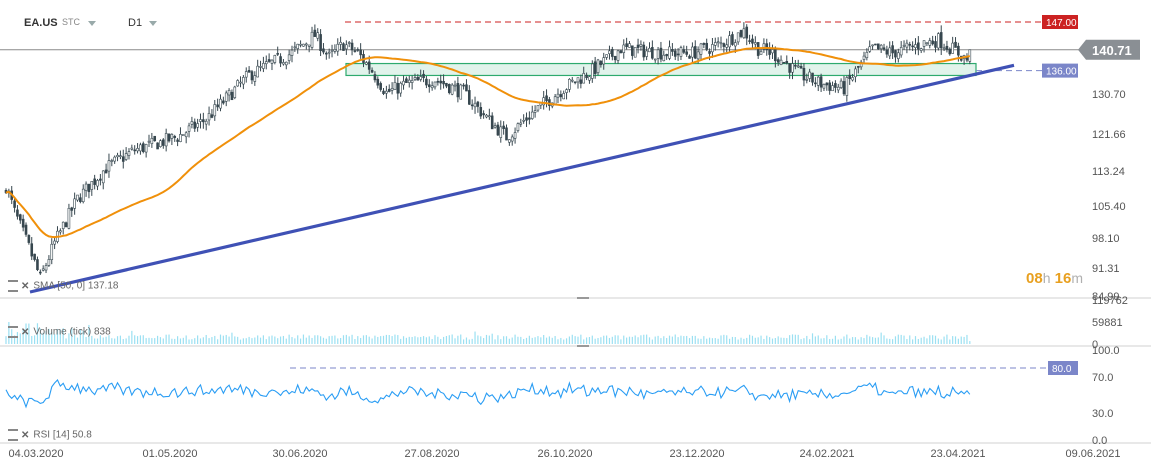  Describe the element at coordinates (71, 22) in the screenshot. I see `symbol-sub: STC` at that location.